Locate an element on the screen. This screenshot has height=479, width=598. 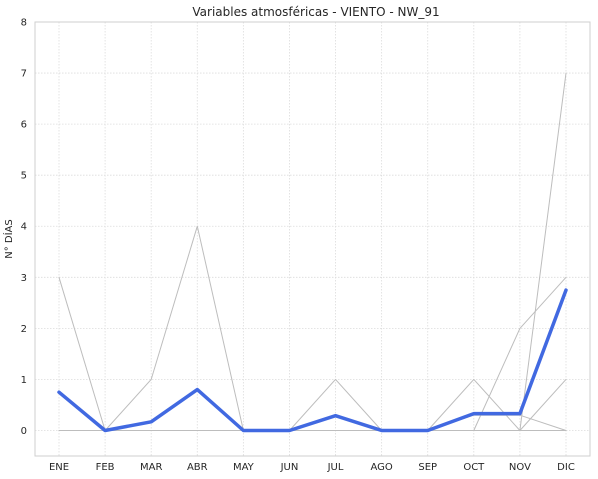
y-axis-label: N° DÍAS is located at coordinates (8, 239).